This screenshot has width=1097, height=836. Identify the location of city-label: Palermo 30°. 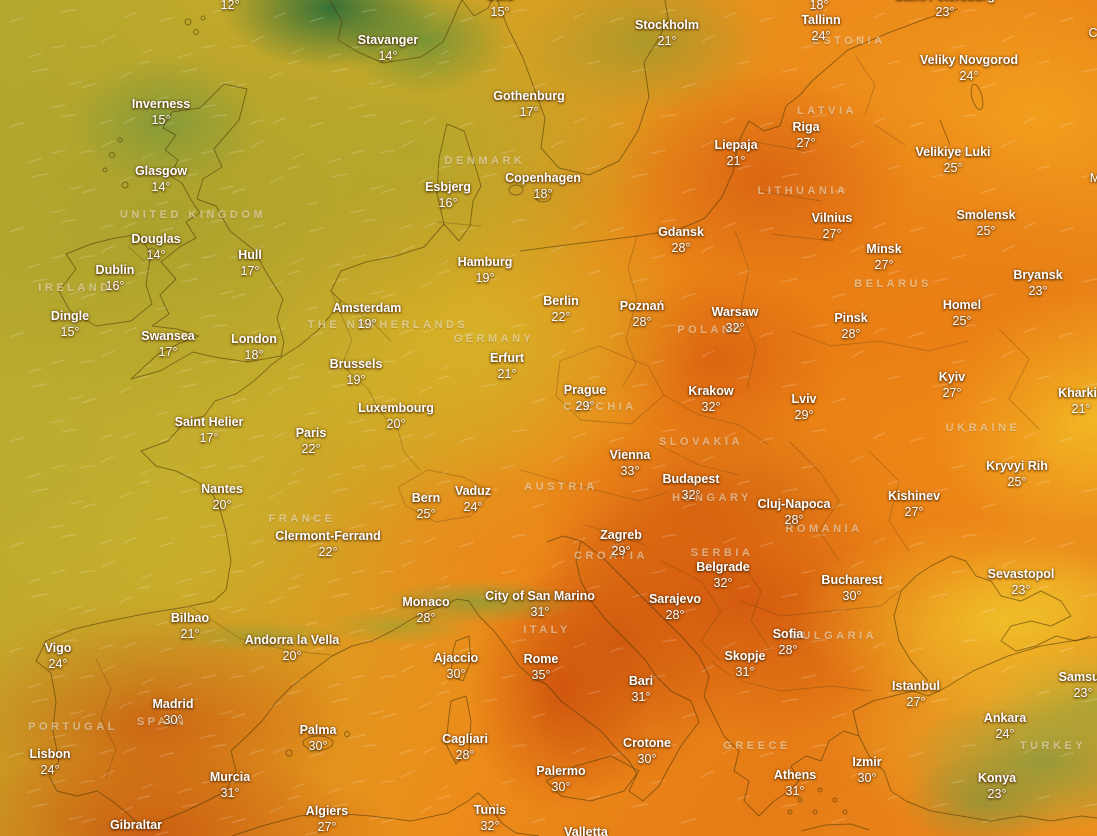
(560, 779).